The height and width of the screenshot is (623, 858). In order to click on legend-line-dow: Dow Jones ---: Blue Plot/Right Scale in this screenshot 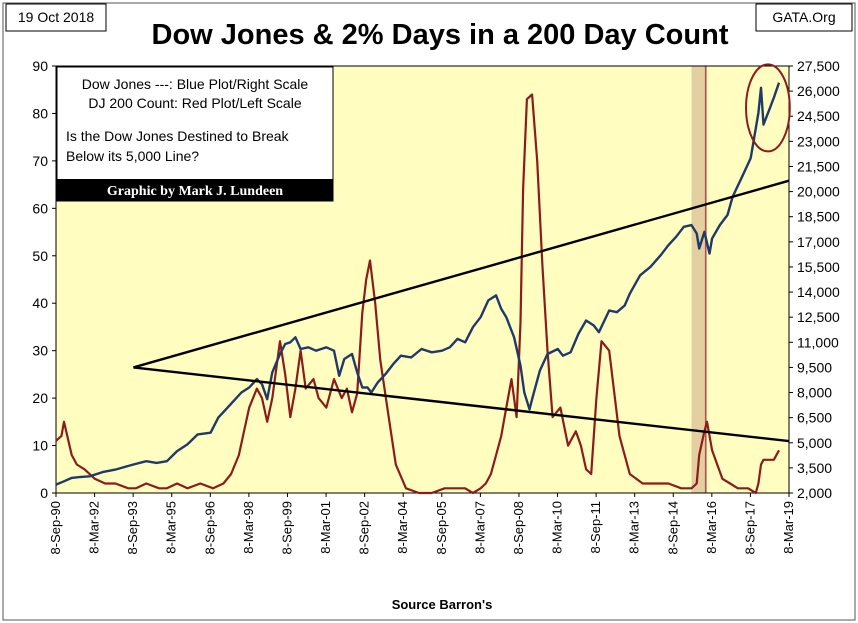, I will do `click(195, 84)`.